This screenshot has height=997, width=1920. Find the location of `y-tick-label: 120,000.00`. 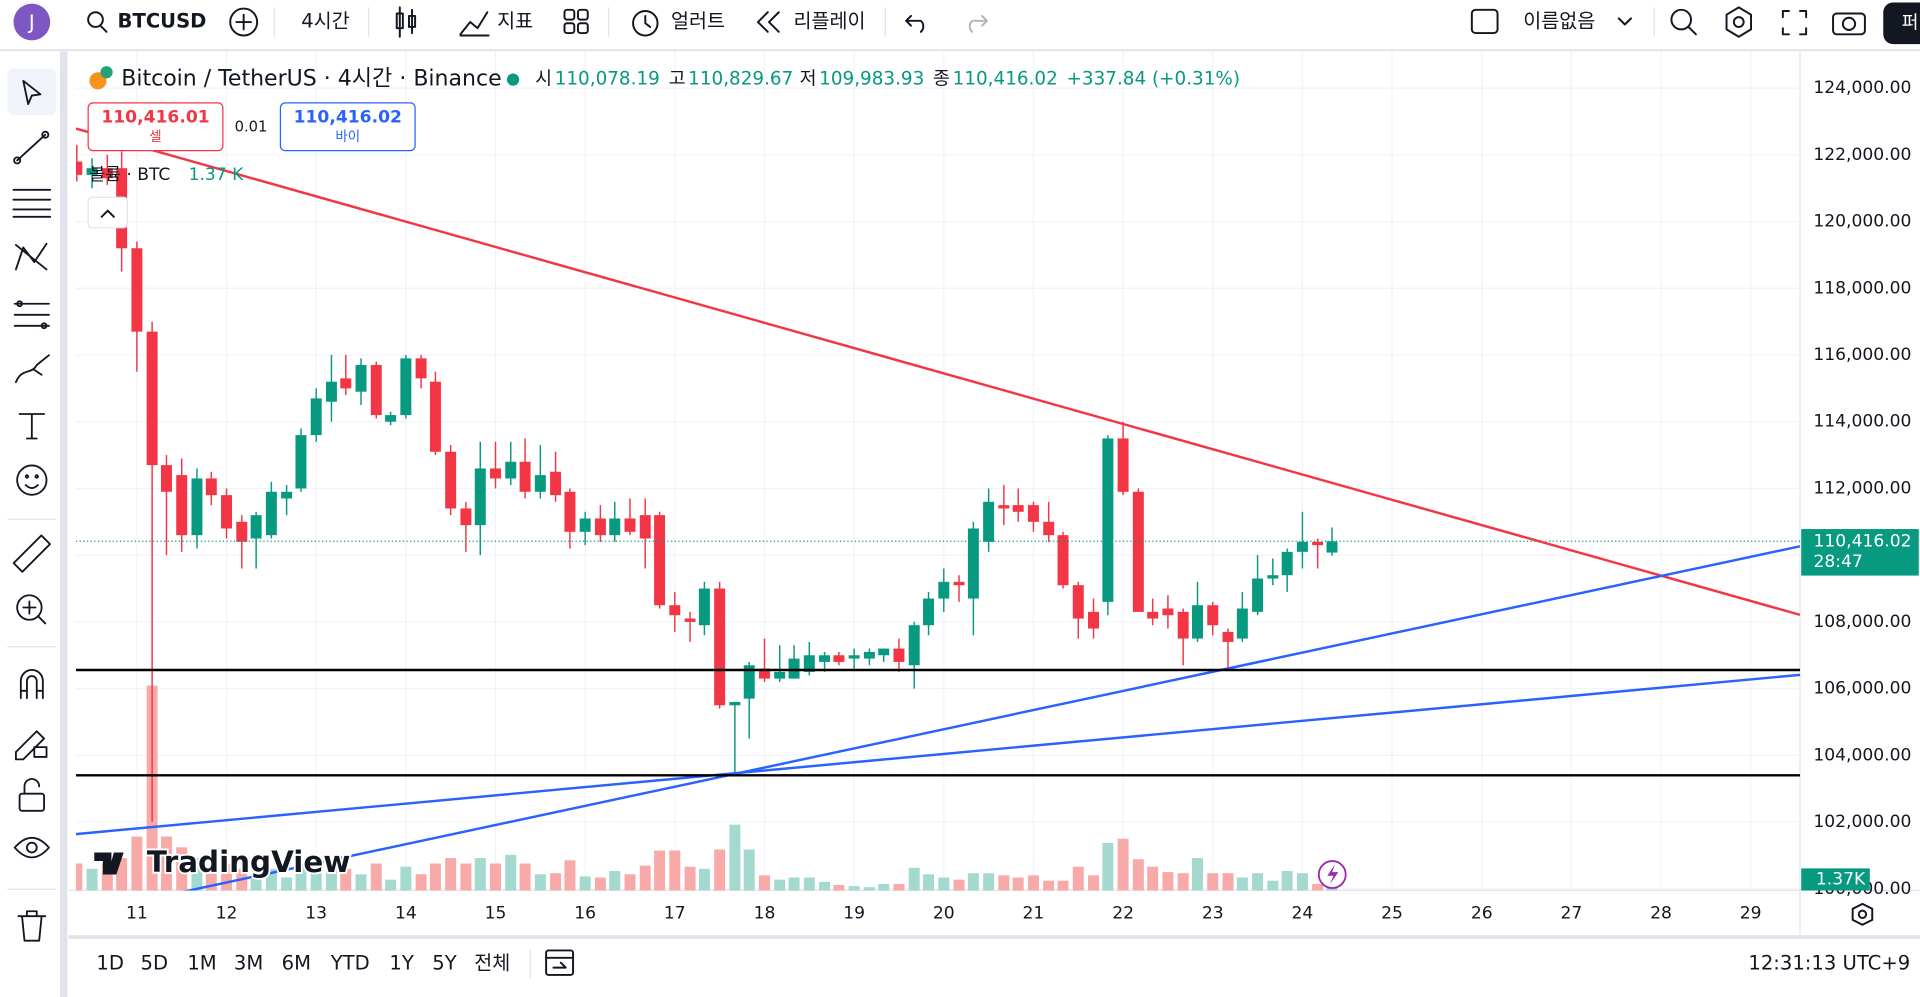

y-tick-label: 120,000.00 is located at coordinates (1862, 222).